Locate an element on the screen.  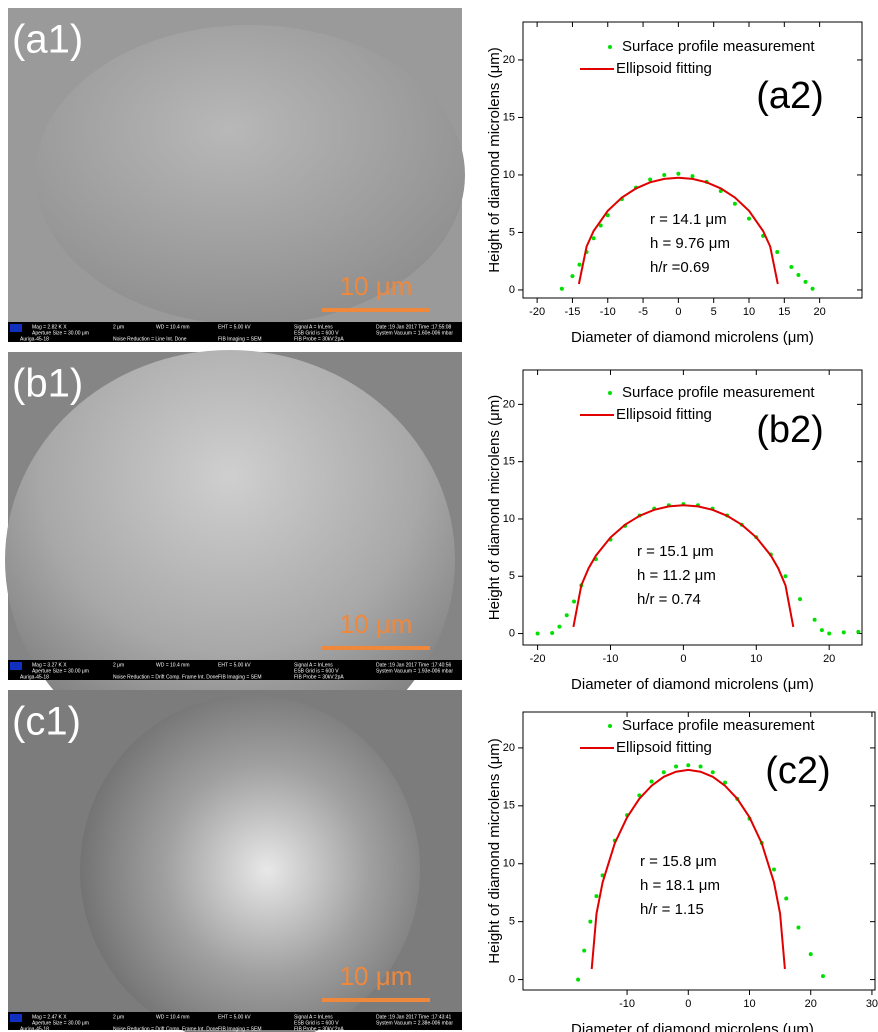
info-text: Mag = 2.47 K X is located at coordinates (49, 1017).